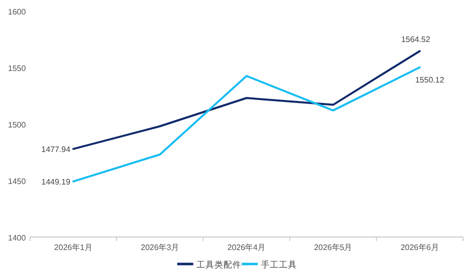 This screenshot has height=278, width=475. What do you see at coordinates (416, 39) in the screenshot?
I see `data-label: 1564.52` at bounding box center [416, 39].